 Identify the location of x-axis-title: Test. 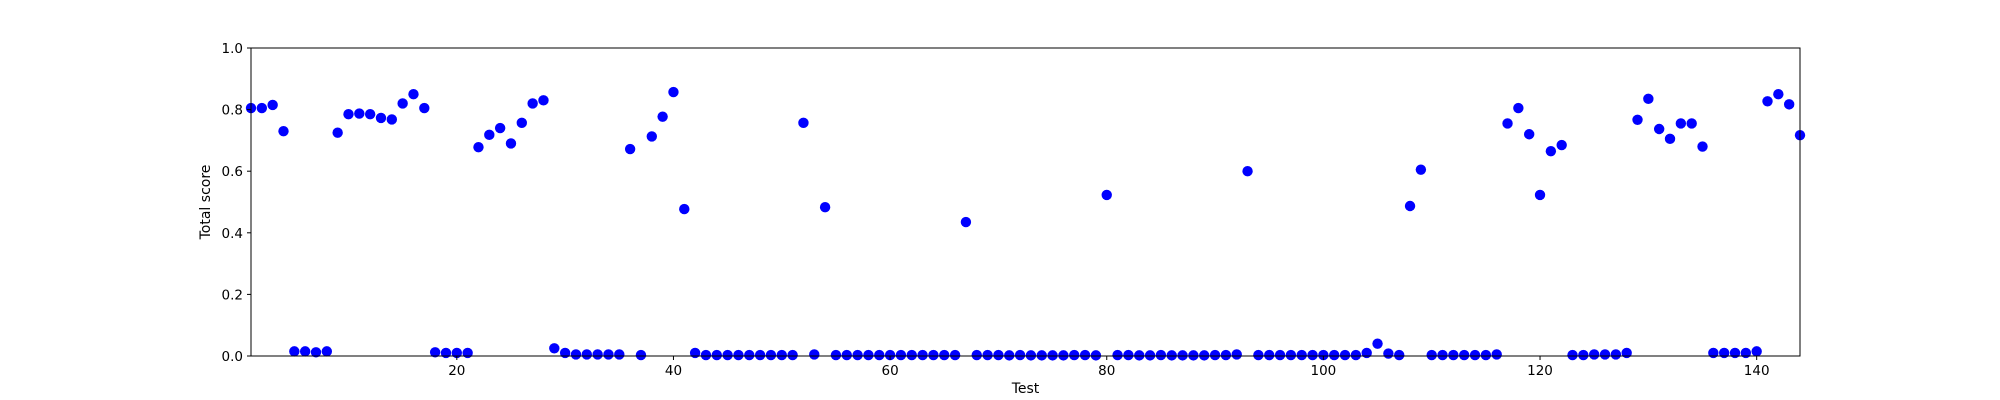
(1025, 389).